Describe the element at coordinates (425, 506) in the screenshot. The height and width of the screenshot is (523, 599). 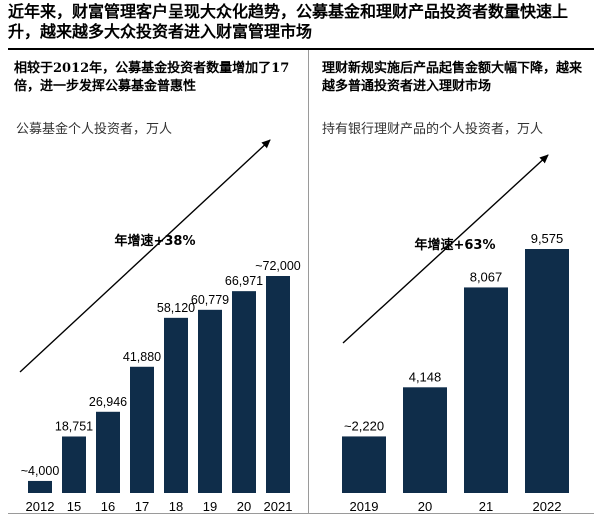
I see `right-category-label-20: 20` at that location.